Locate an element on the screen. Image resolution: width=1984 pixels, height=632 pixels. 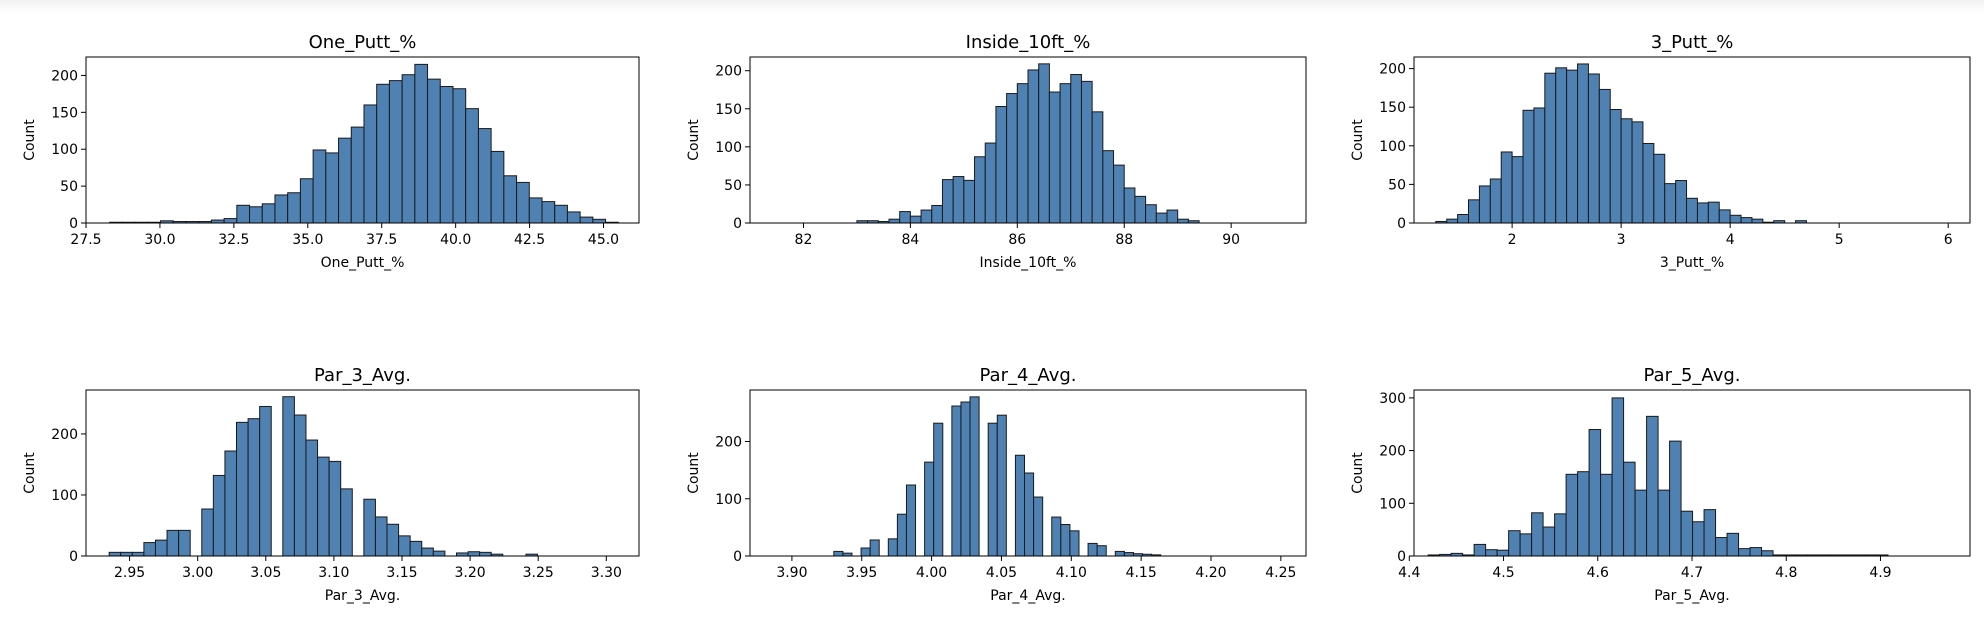
x-tick-label: 45.0 is located at coordinates (603, 240).